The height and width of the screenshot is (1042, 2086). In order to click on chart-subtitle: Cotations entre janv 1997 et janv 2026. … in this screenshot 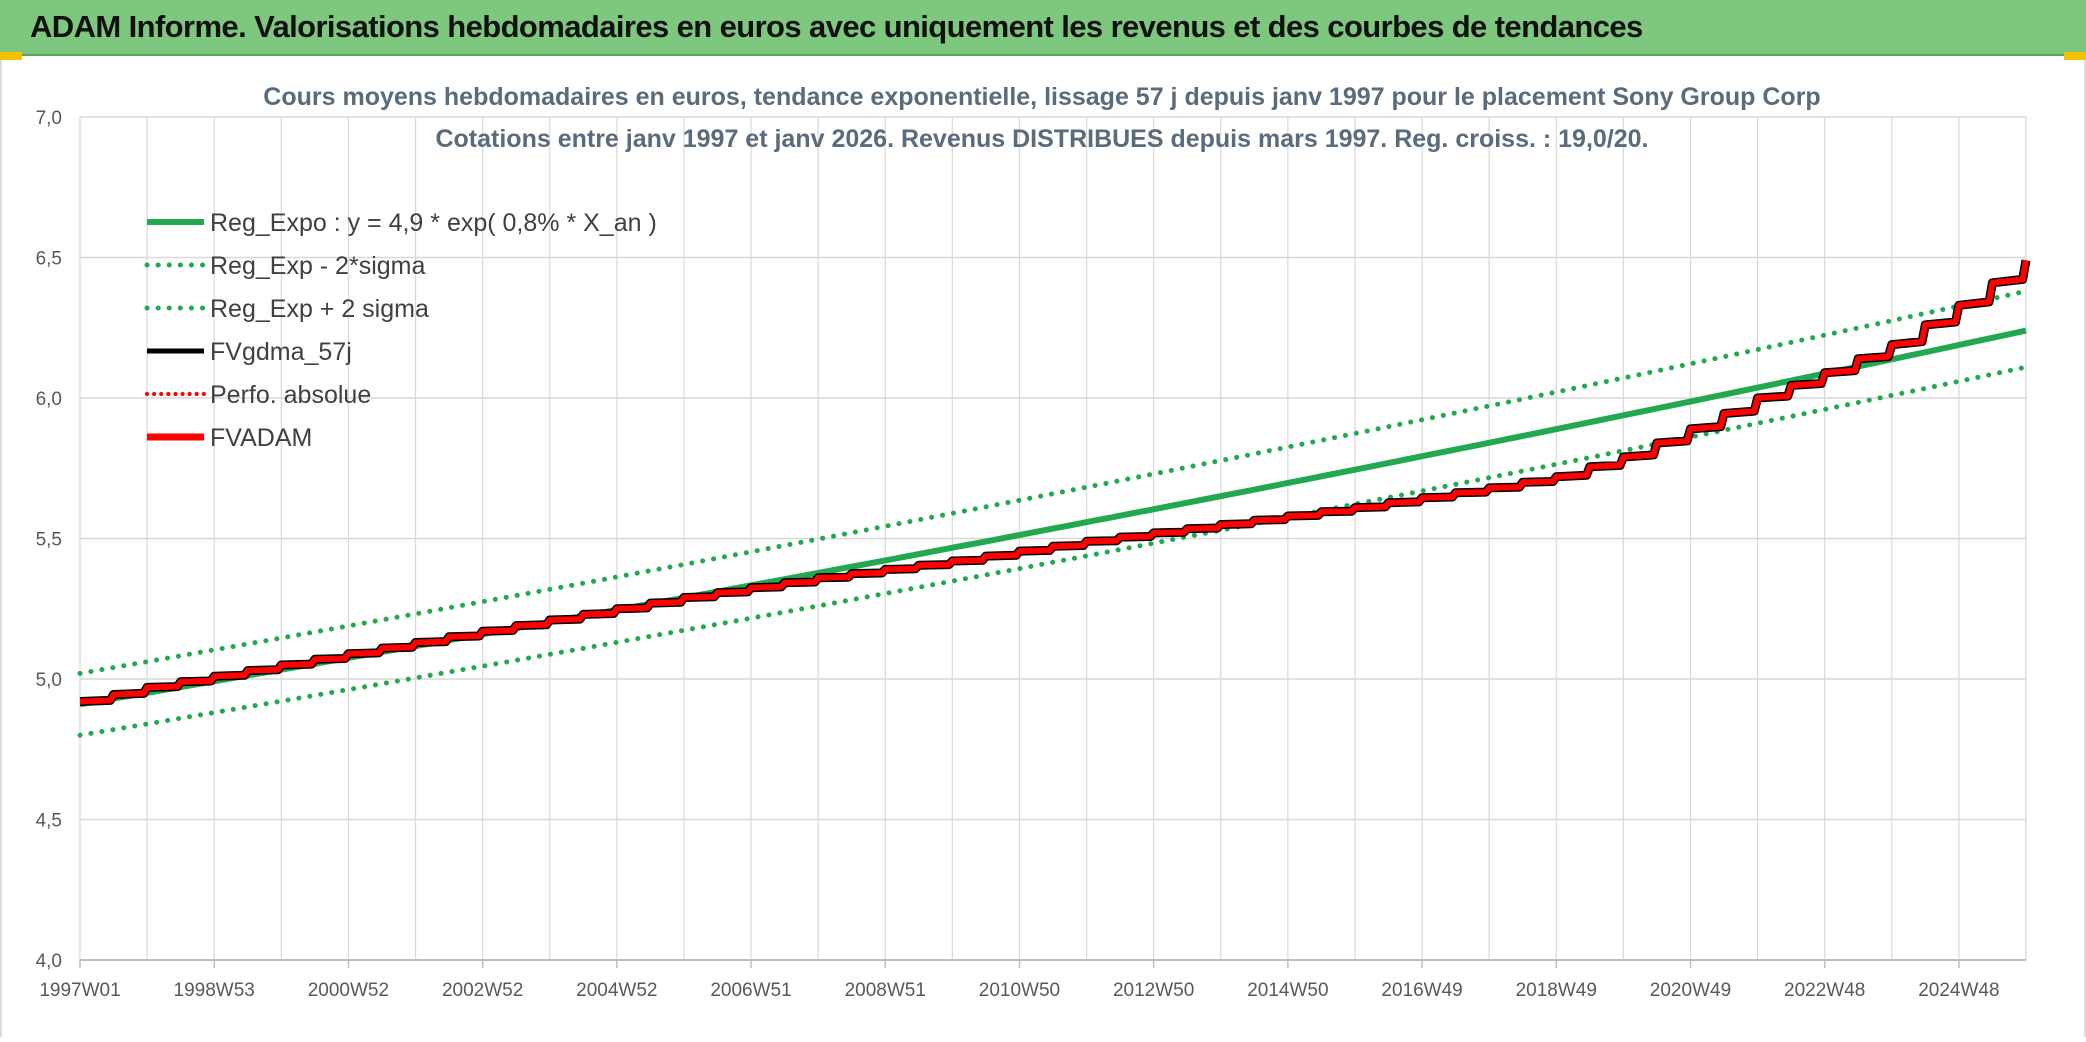, I will do `click(1041, 139)`.